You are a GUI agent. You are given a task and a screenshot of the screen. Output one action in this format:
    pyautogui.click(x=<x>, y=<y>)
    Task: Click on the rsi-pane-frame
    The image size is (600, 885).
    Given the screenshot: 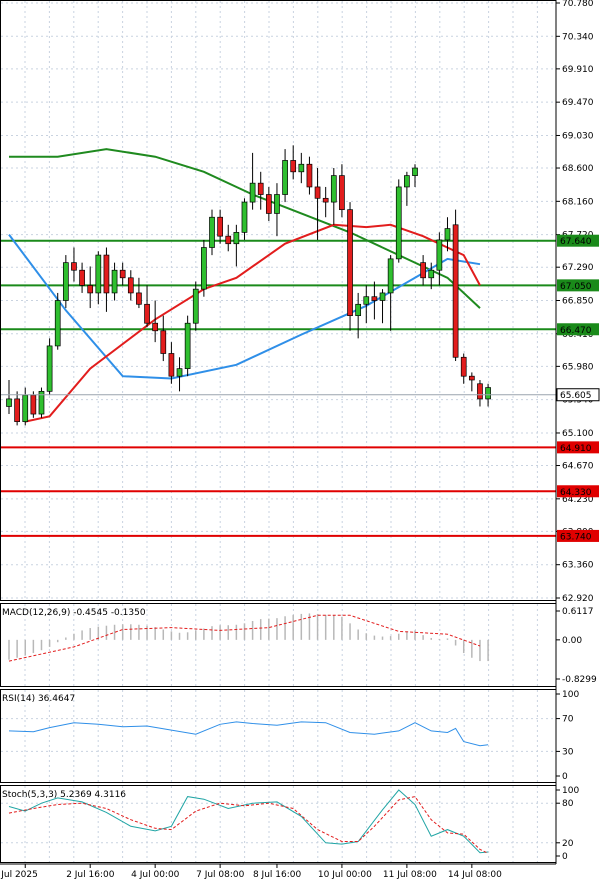 What is the action you would take?
    pyautogui.click(x=278, y=736)
    